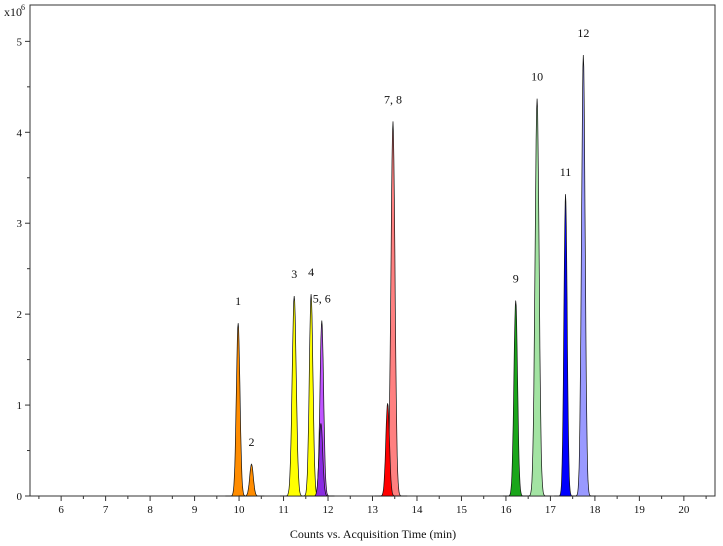  What do you see at coordinates (20, 497) in the screenshot?
I see `y-tick-label-0: 0` at bounding box center [20, 497].